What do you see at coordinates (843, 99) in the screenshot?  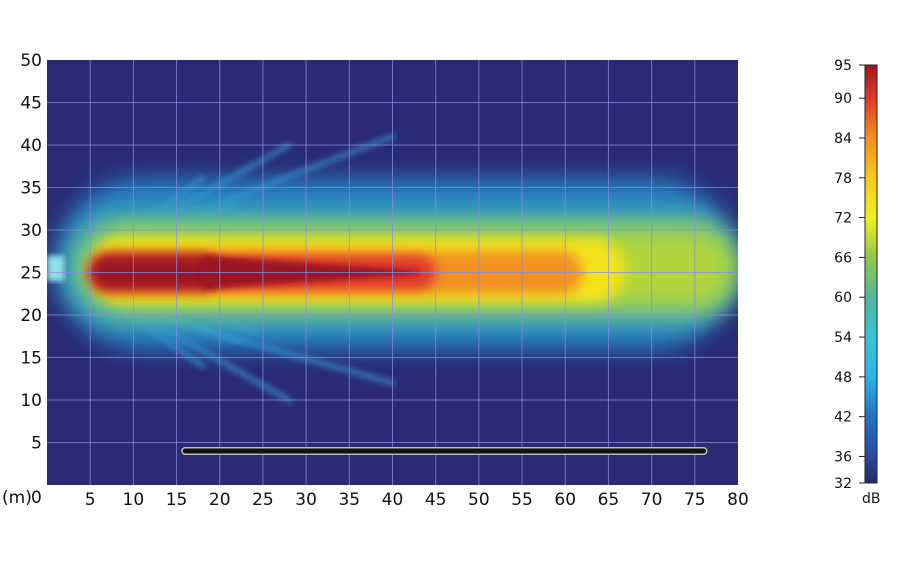 I see `colorbar-tick-label: 90` at bounding box center [843, 99].